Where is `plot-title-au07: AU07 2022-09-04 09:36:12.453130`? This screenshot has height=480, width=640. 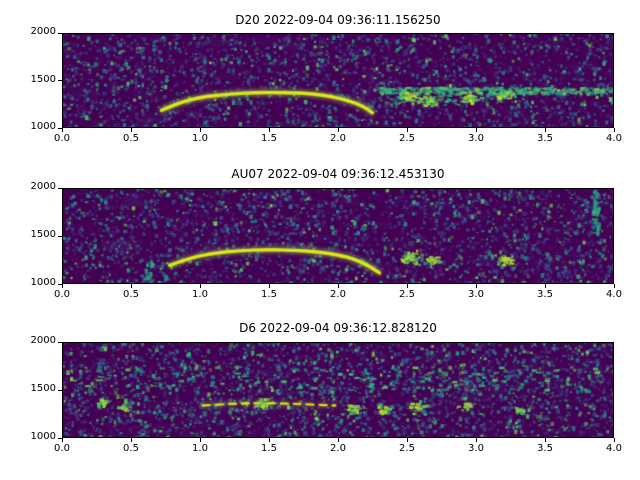
plot-title-au07: AU07 2022-09-04 09:36:12.453130 is located at coordinates (338, 174).